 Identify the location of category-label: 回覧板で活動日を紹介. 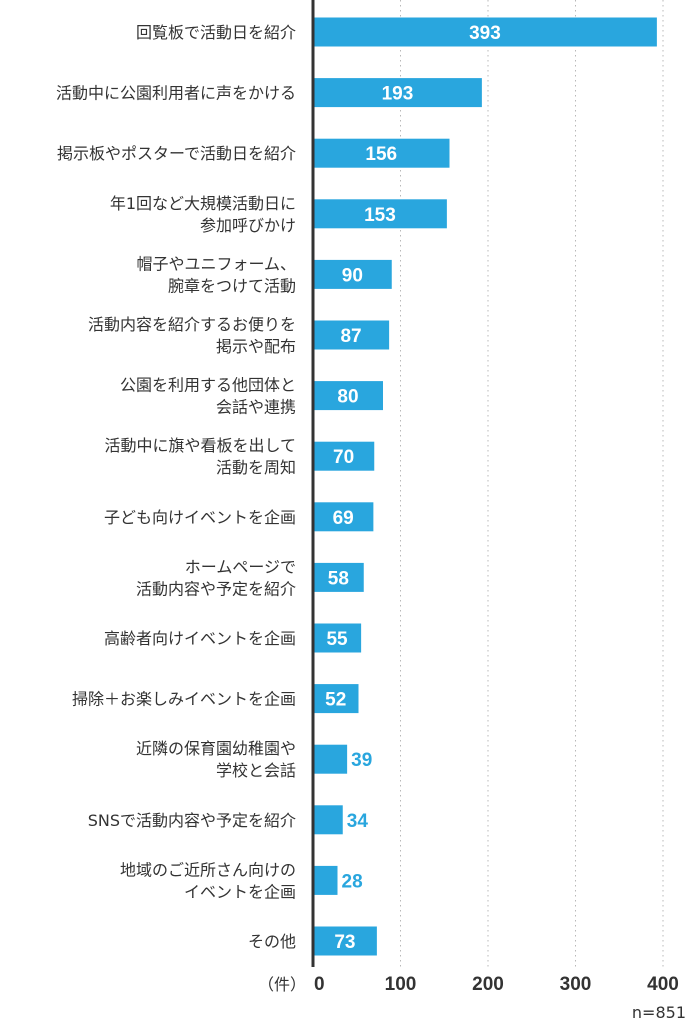
(216, 32).